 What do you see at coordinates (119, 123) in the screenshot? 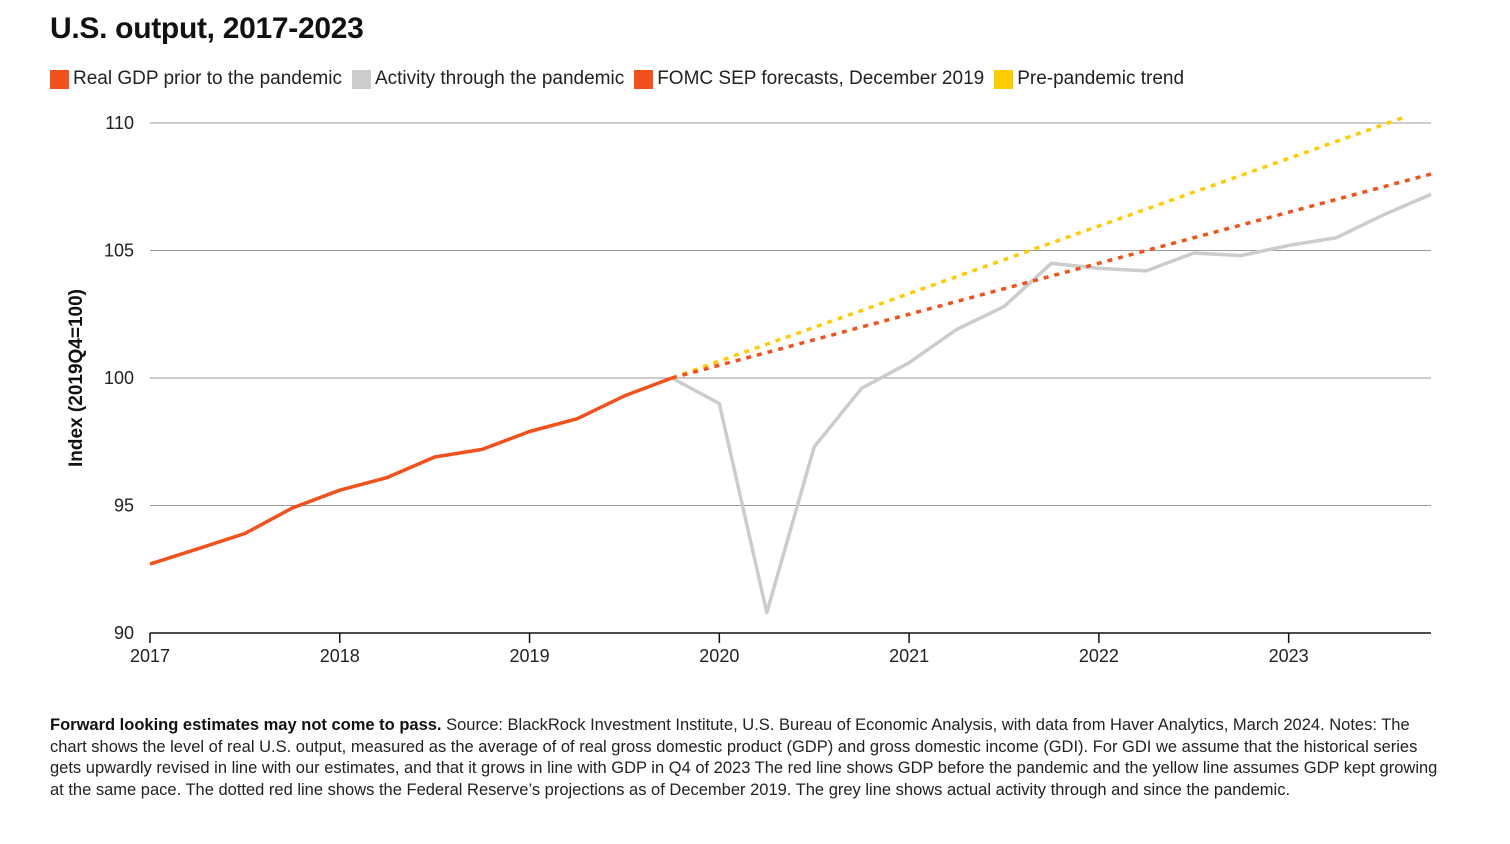
I see `y-tick-label-110: 110` at bounding box center [119, 123].